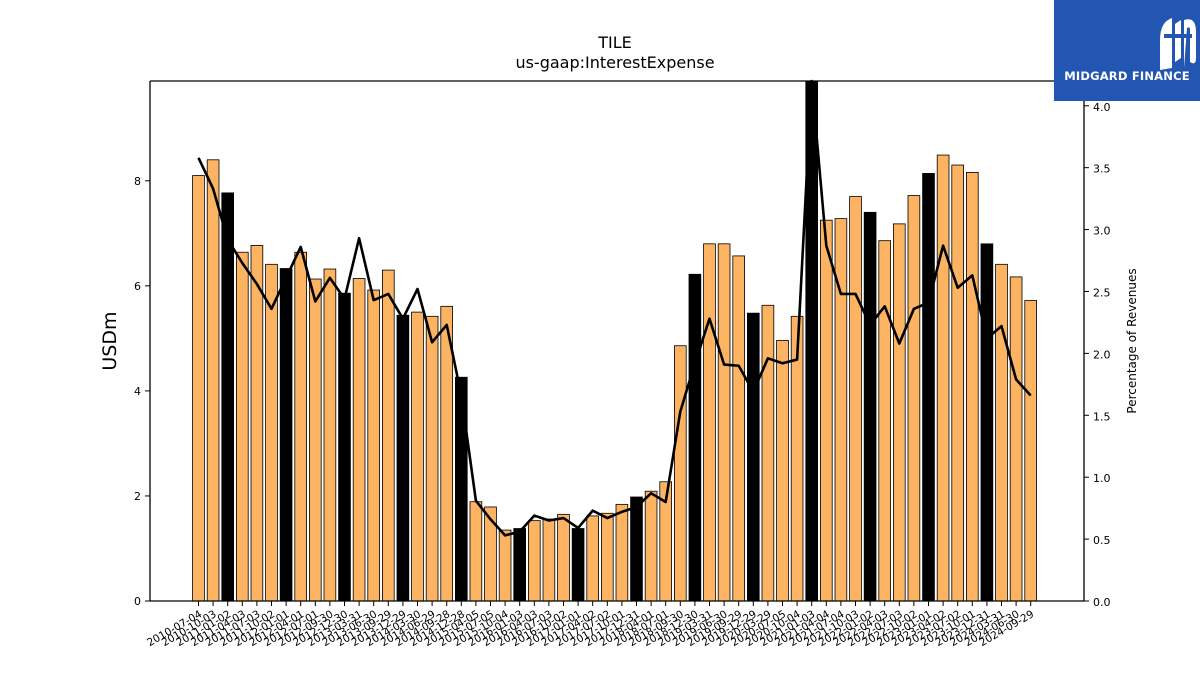 The image size is (1200, 675). I want to click on y2-axis-label: Percentage of Revenues, so click(1132, 340).